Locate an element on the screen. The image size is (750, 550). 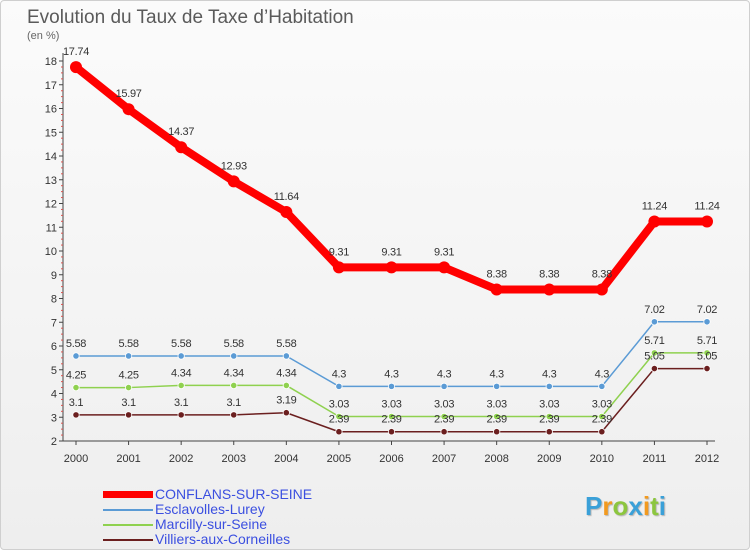
x-tick-label: 2001 is located at coordinates (128, 459).